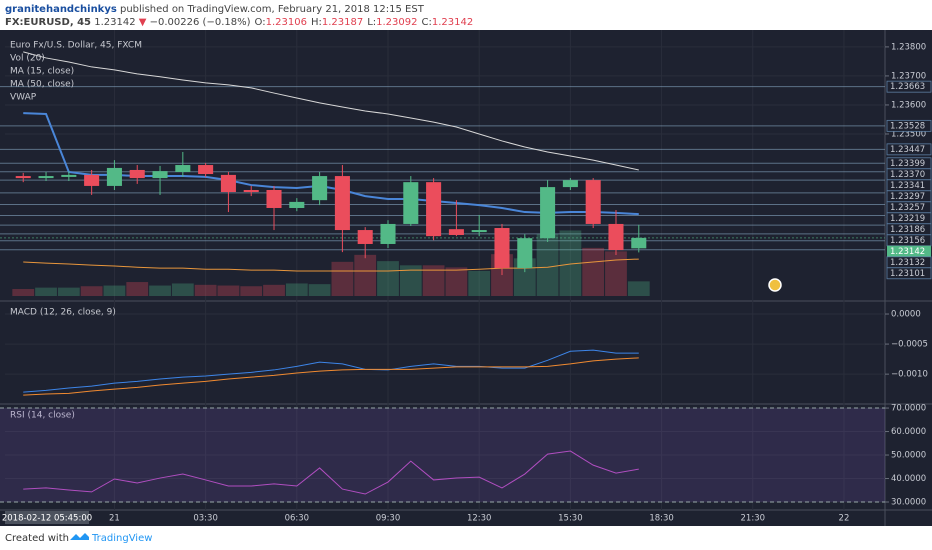 The image size is (932, 550). I want to click on level-label: 1.23528, so click(907, 126).